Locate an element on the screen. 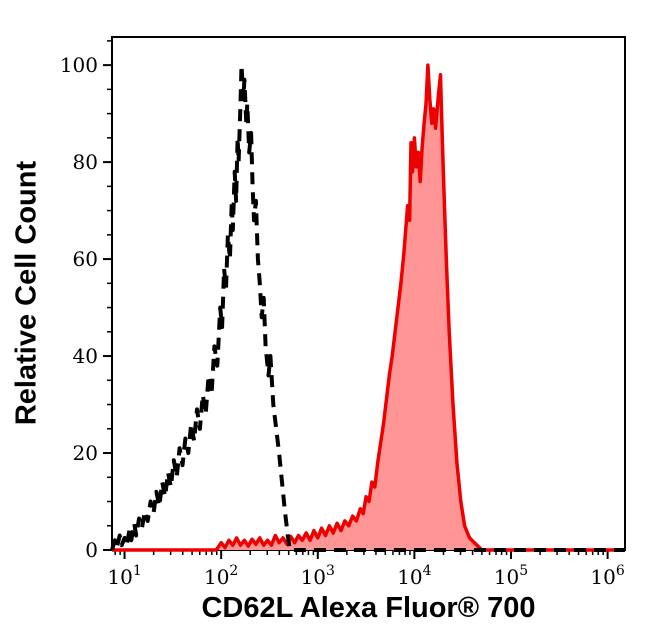  y-tick-label: 60 is located at coordinates (85, 259).